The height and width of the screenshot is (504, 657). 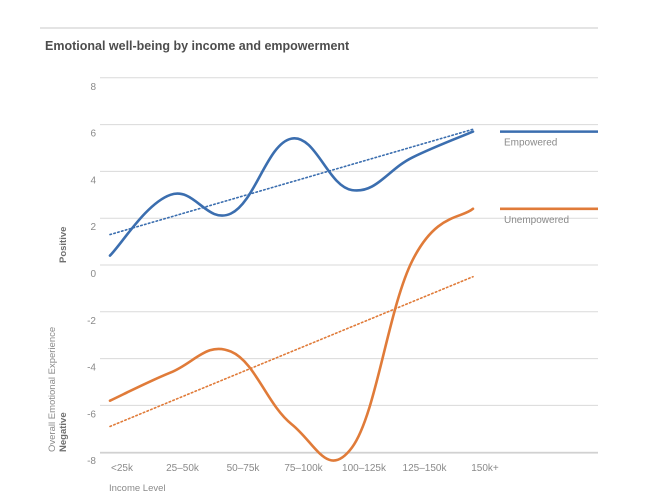 What do you see at coordinates (183, 468) in the screenshot?
I see `x-tick-label: 25–50k` at bounding box center [183, 468].